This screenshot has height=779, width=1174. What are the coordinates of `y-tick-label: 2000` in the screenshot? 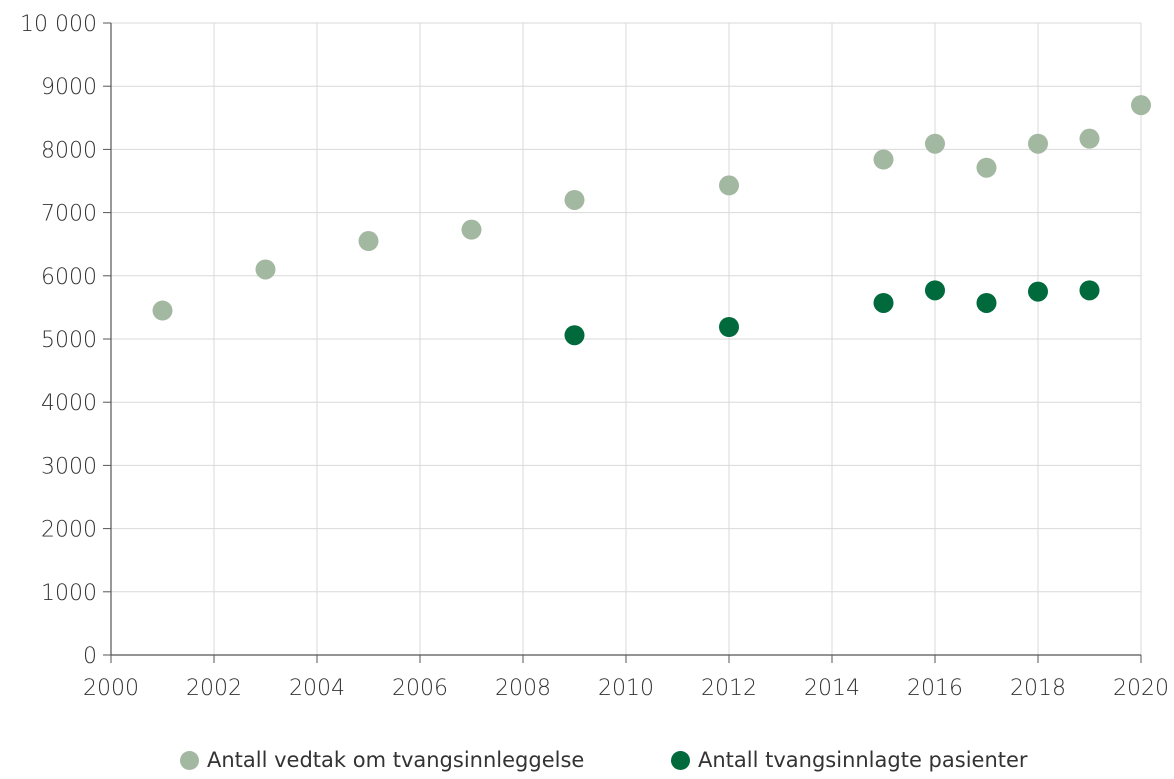 It's located at (69, 530).